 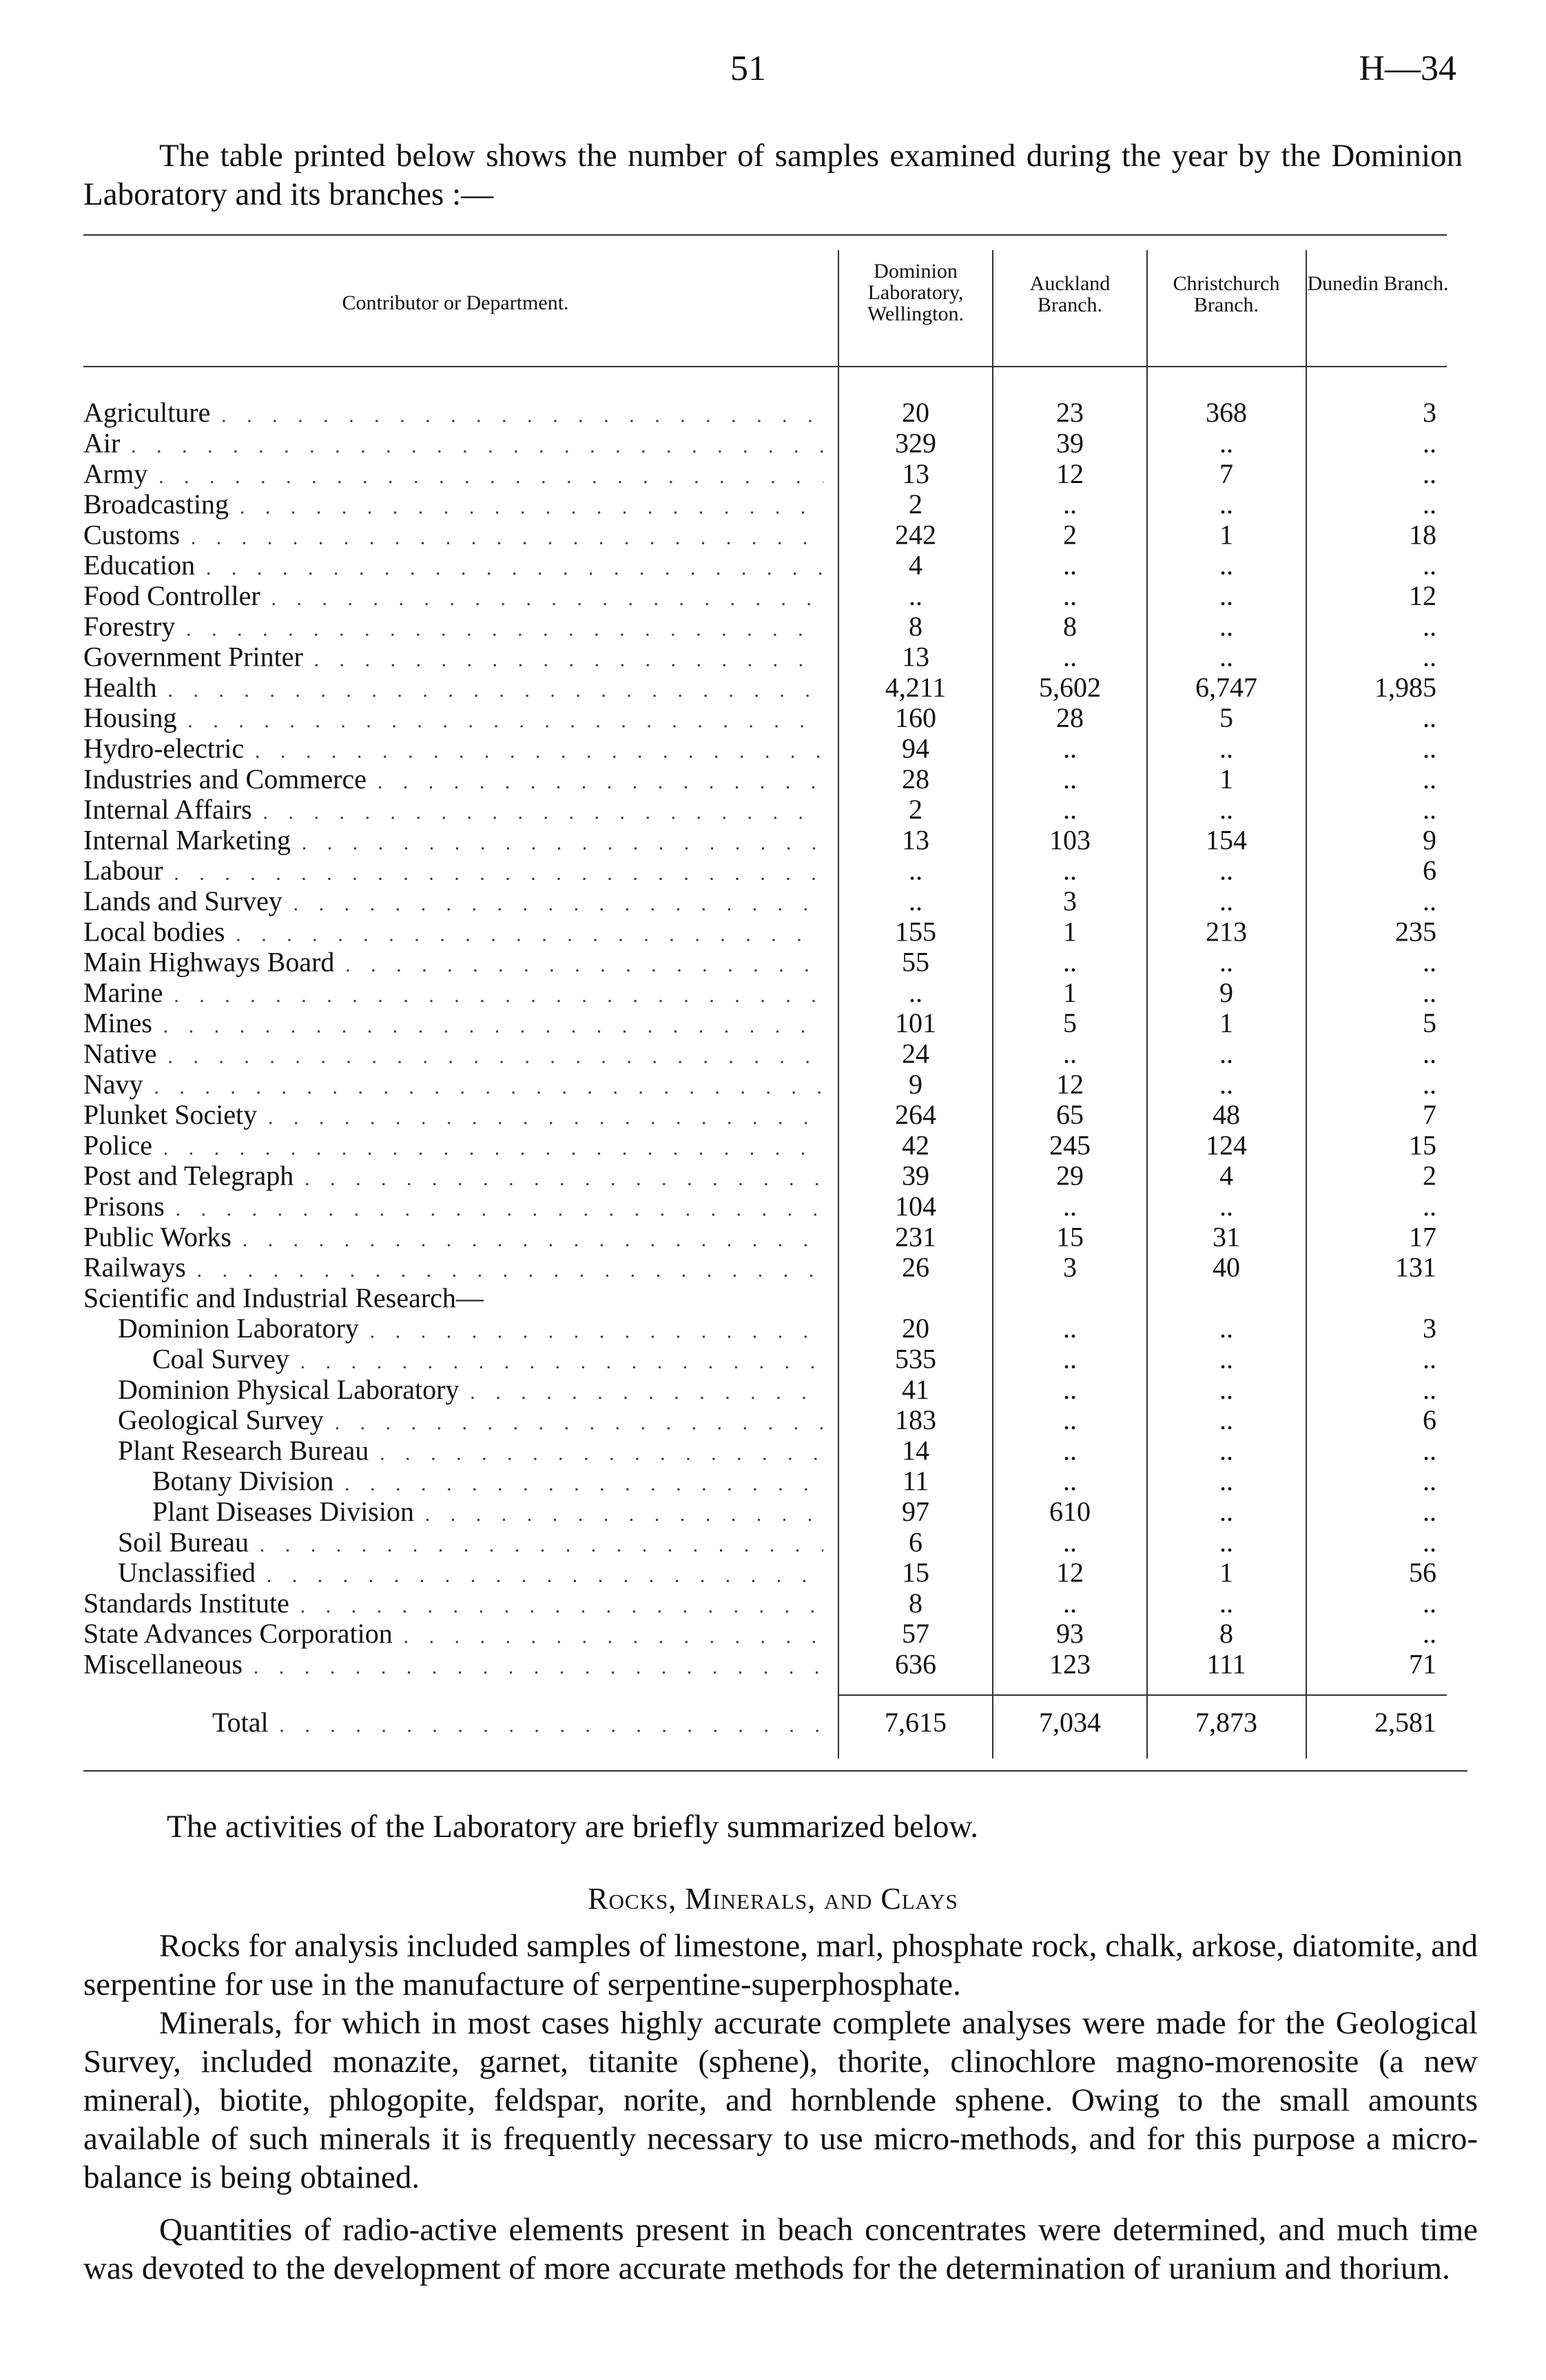 I want to click on total-cell: 7,873, so click(x=1226, y=1722).